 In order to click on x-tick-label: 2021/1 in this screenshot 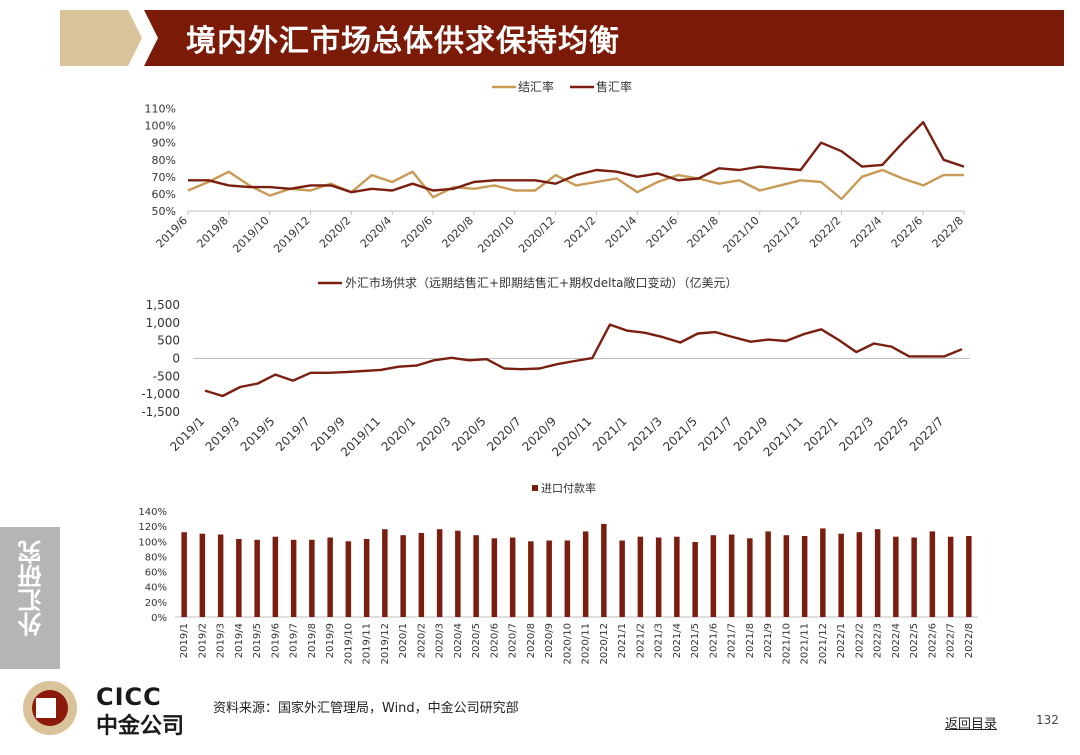, I will do `click(610, 434)`.